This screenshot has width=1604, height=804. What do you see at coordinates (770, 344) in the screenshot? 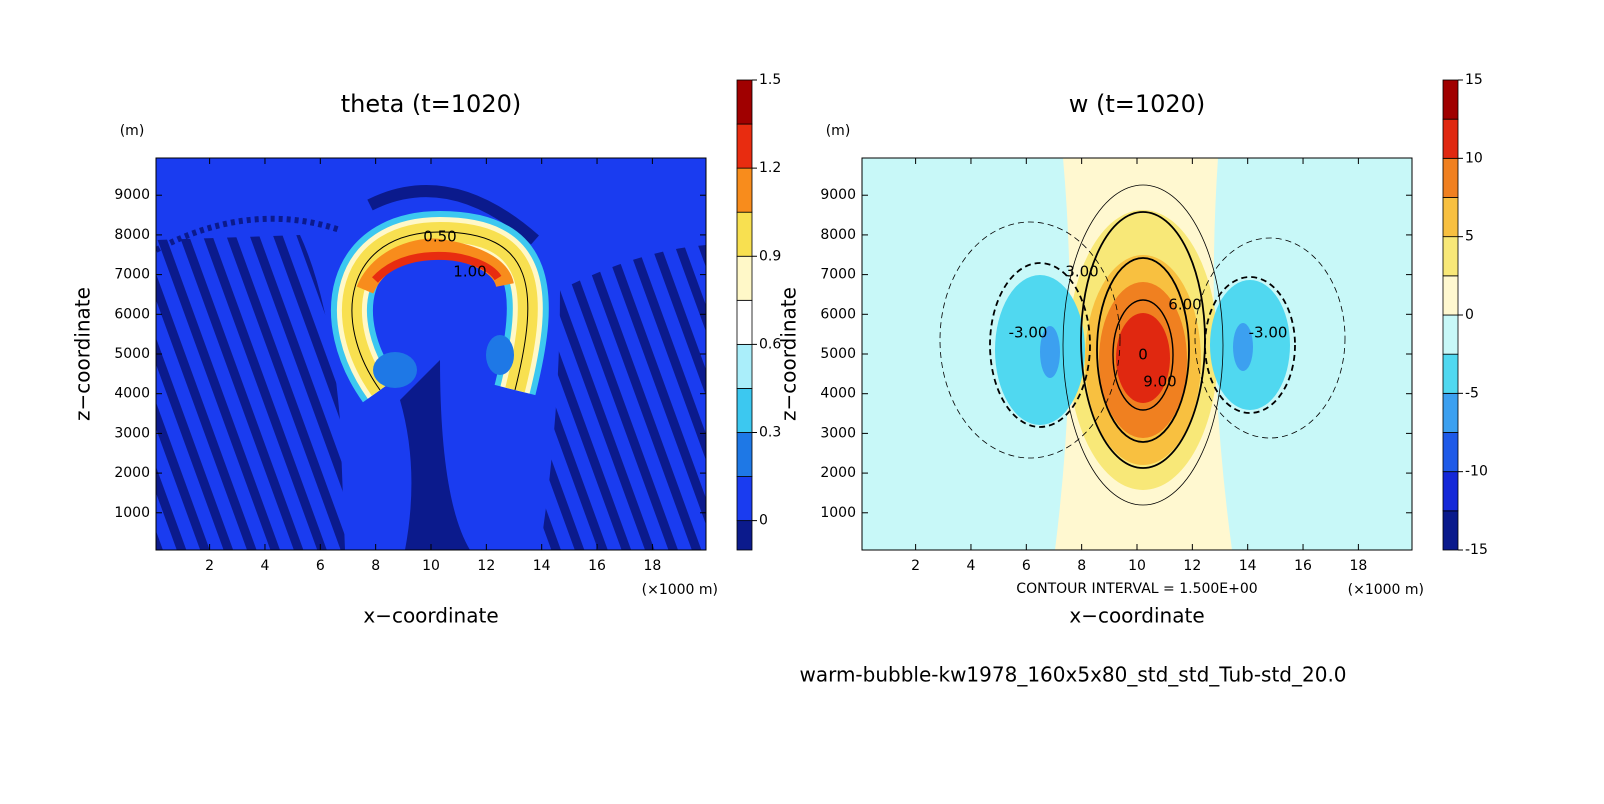
I see `colorbar-tick-label: 0.6` at bounding box center [770, 344].